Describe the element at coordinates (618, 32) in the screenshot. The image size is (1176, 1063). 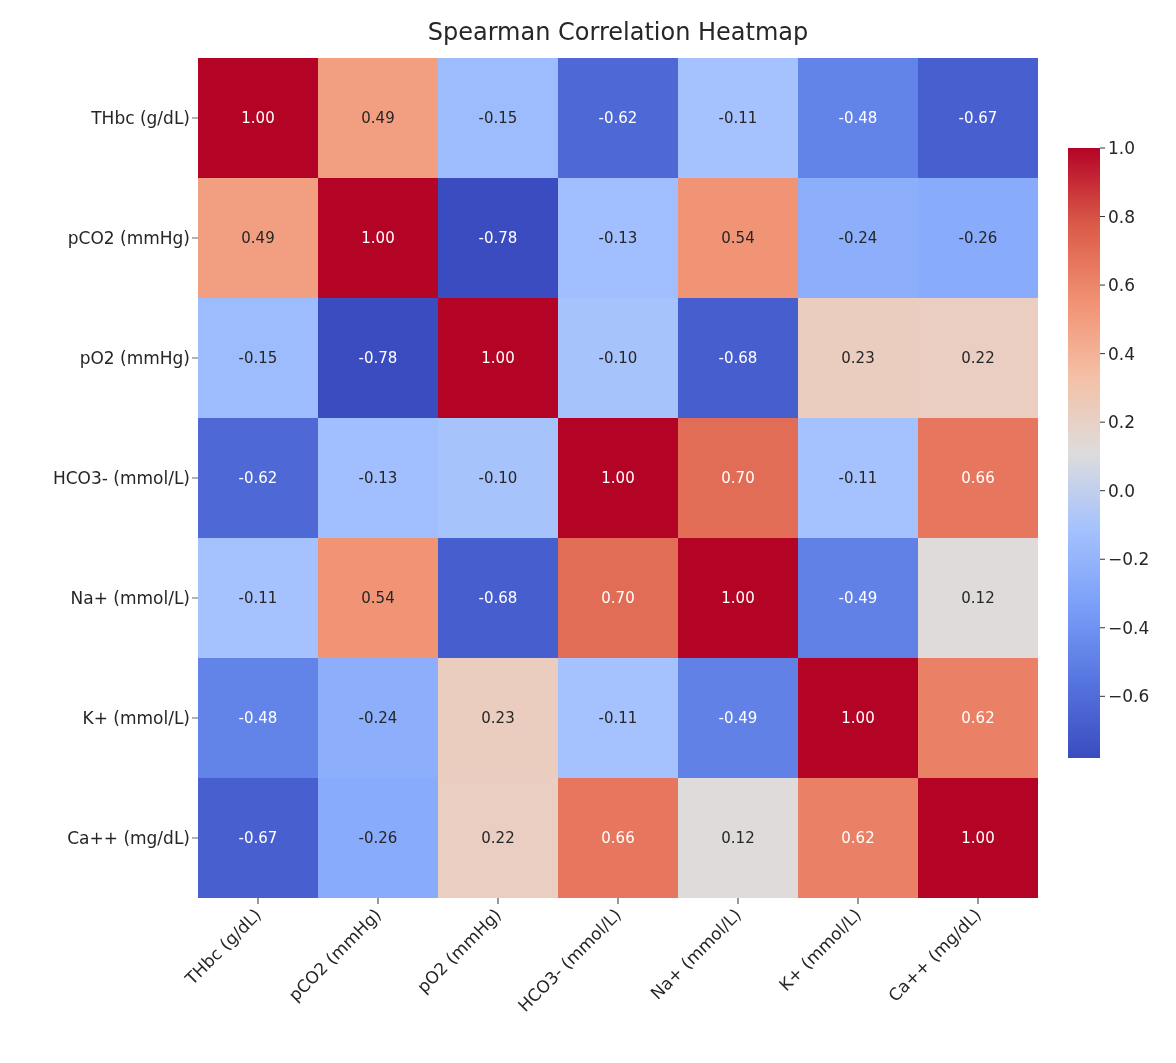
I see `chart-title: Spearman Correlation Heatmap` at that location.